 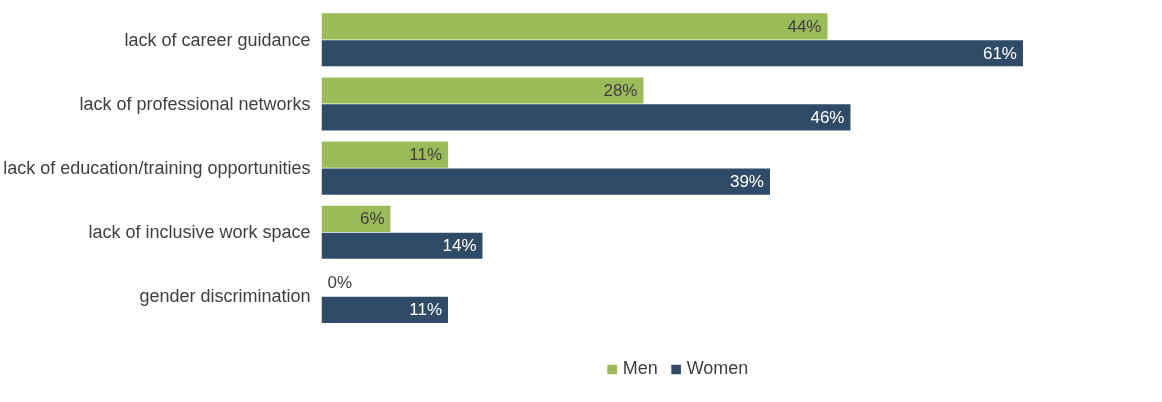 What do you see at coordinates (372, 219) in the screenshot?
I see `data-label: 6%` at bounding box center [372, 219].